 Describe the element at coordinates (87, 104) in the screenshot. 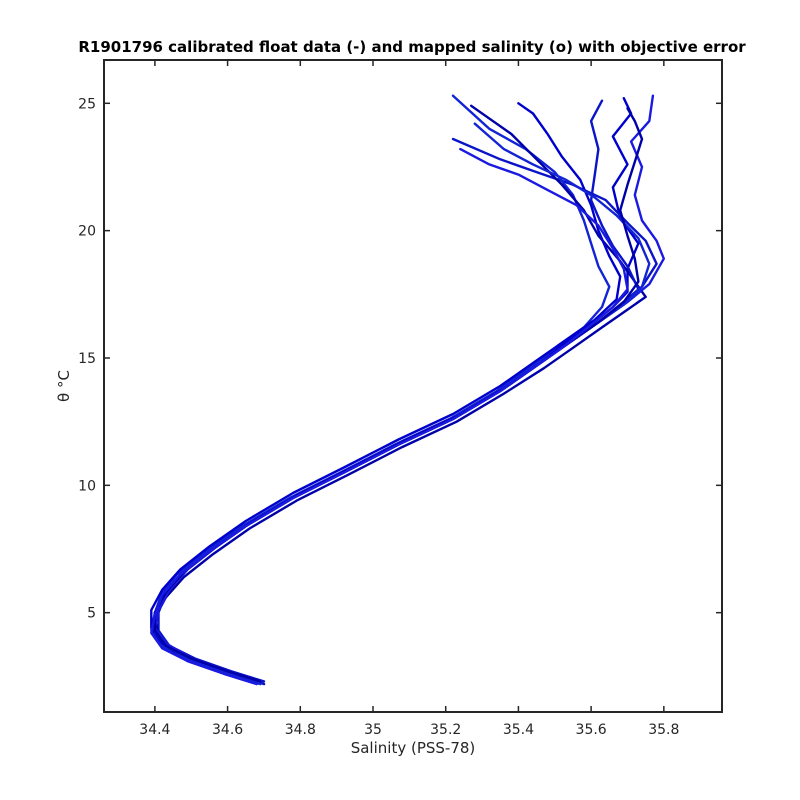

I see `y-tick-label-5: 25` at that location.